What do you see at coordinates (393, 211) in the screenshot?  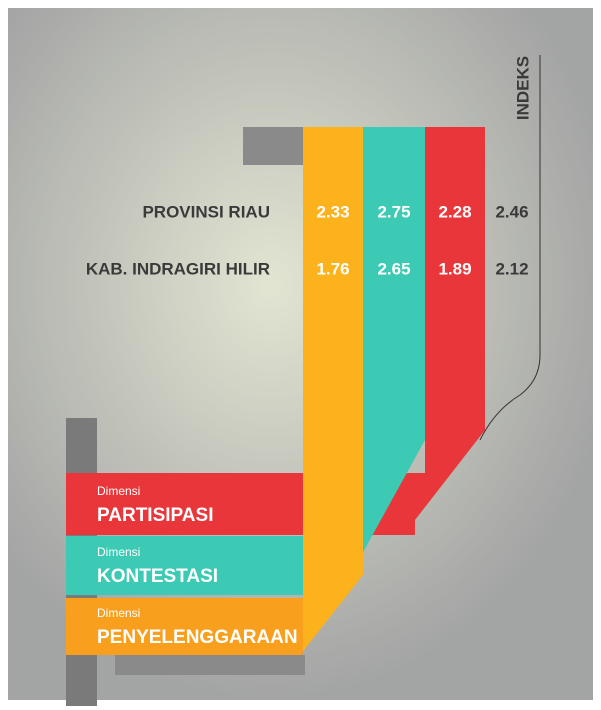 I see `row-value: 2.75` at bounding box center [393, 211].